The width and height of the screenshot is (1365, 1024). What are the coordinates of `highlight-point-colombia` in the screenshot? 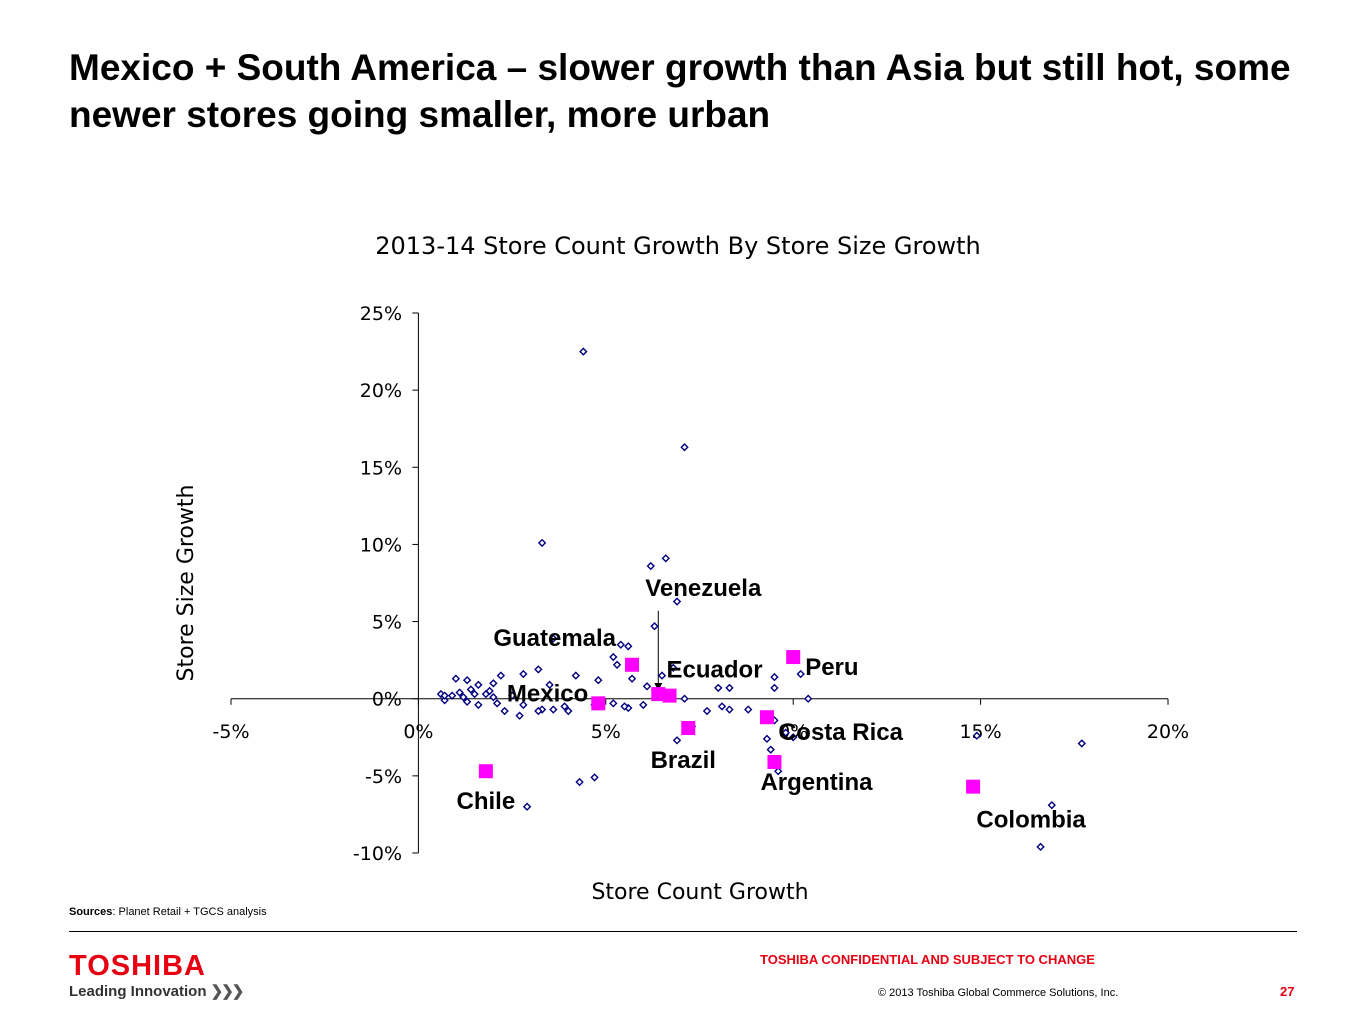 It's located at (973, 786).